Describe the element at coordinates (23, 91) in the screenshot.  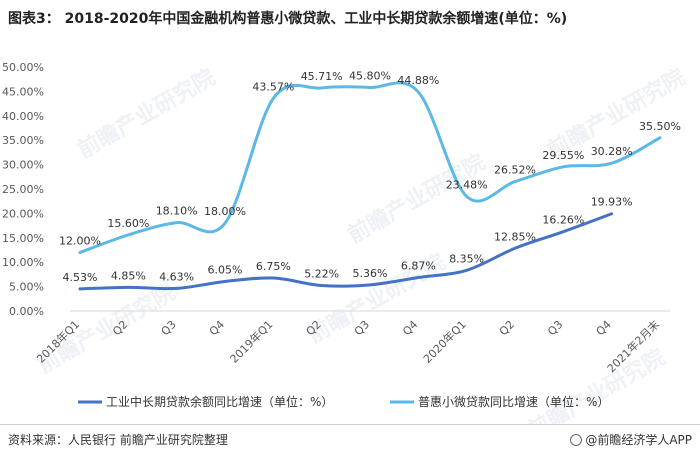
I see `y-tick-label: 45.00%` at that location.